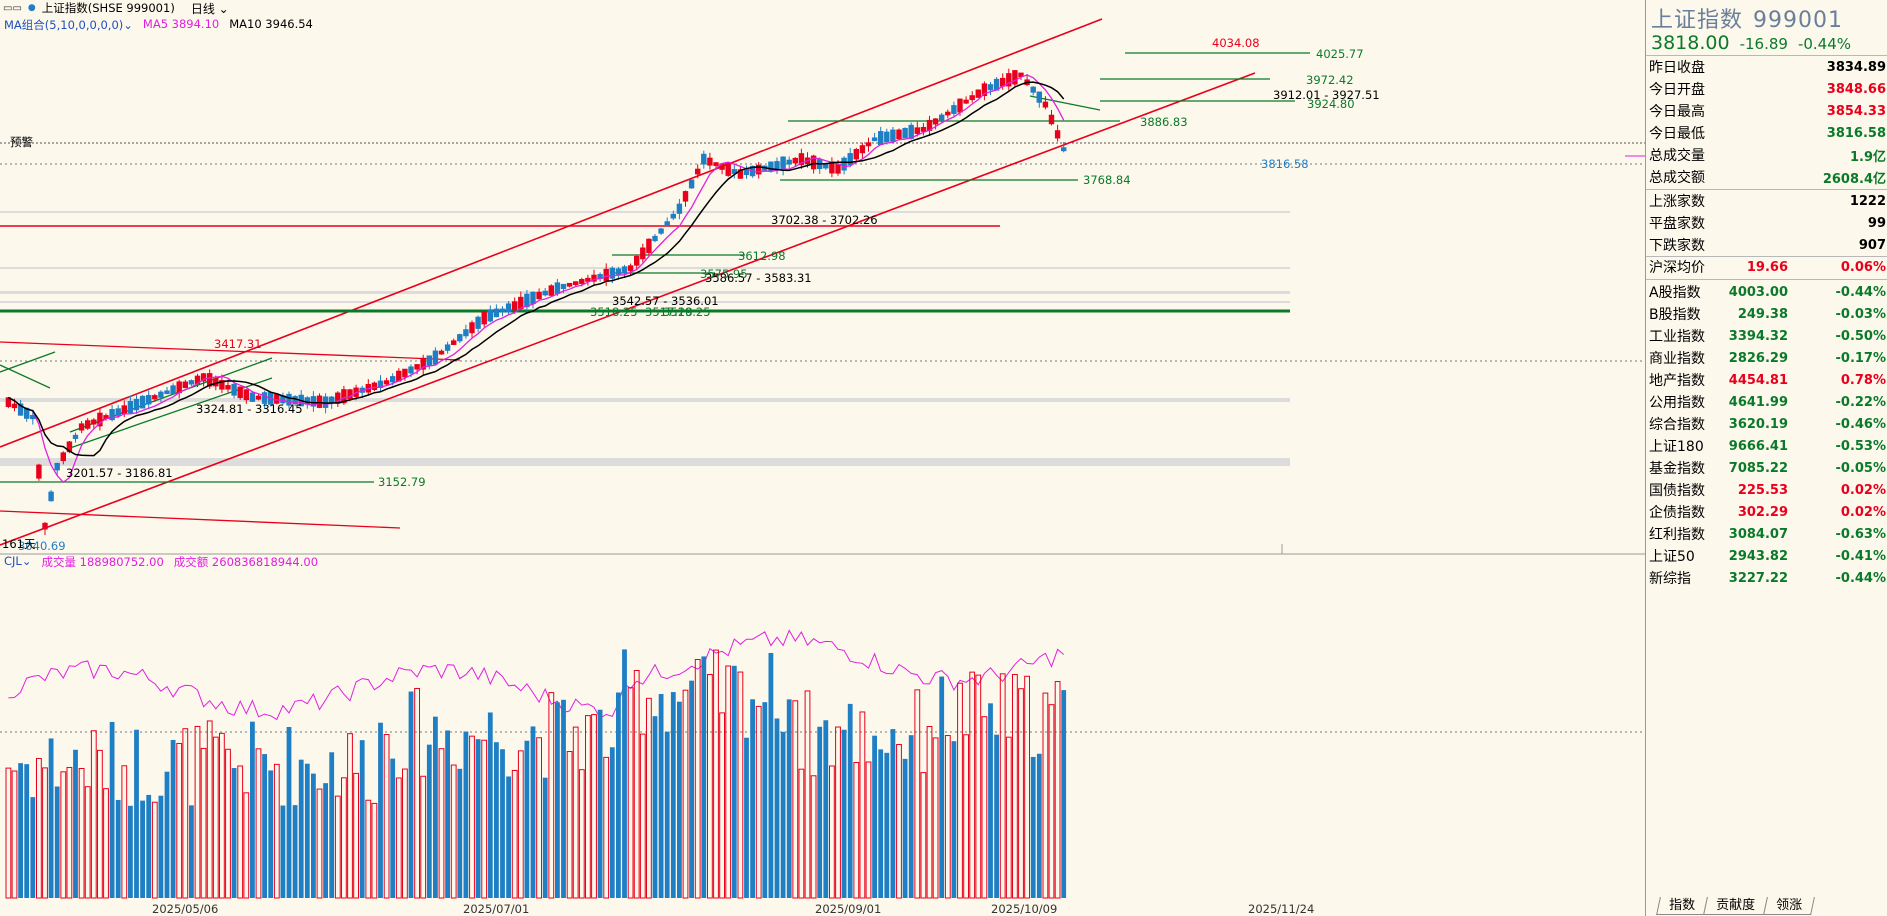 The width and height of the screenshot is (1887, 916). What do you see at coordinates (1767, 337) in the screenshot?
I see `index-row: 工业指数 3394.32 -0.50%` at bounding box center [1767, 337].